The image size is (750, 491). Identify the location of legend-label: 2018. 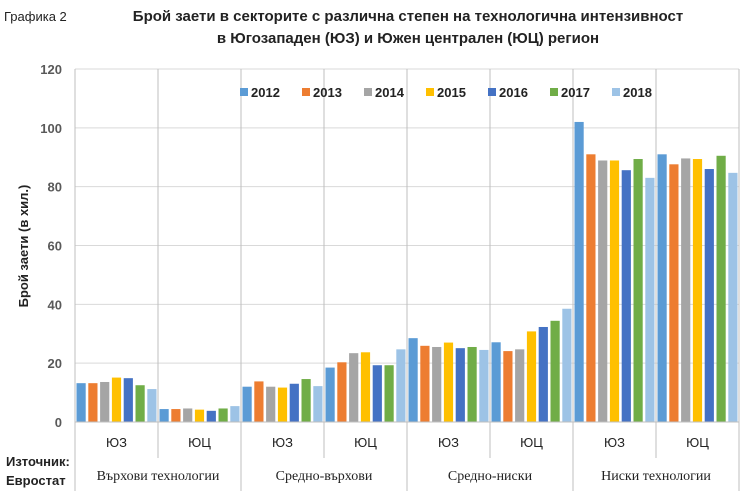
(637, 92).